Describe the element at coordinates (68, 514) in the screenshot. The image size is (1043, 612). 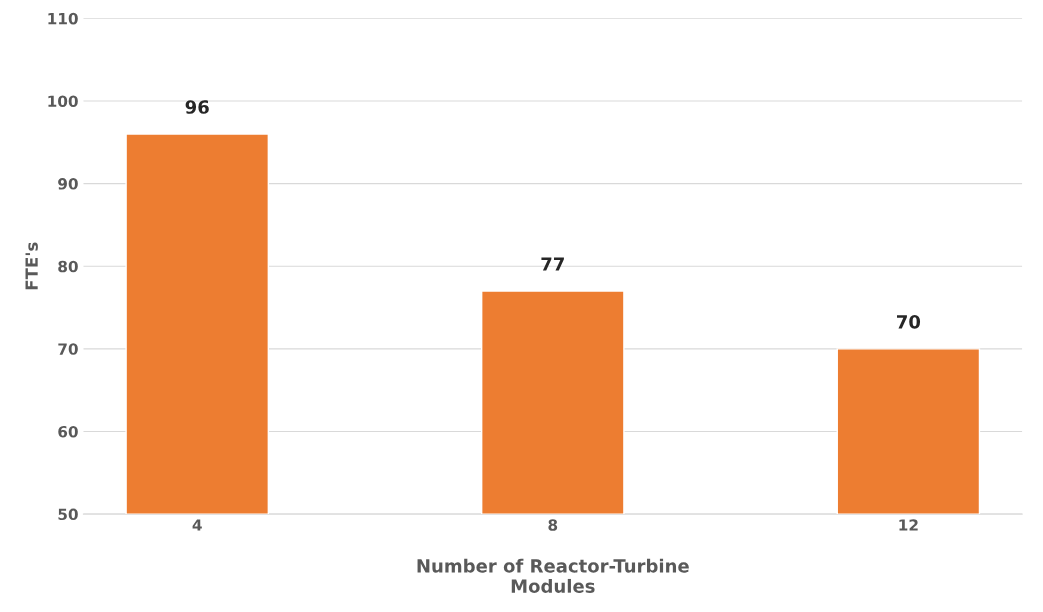
I see `y-tick-label: 50` at that location.